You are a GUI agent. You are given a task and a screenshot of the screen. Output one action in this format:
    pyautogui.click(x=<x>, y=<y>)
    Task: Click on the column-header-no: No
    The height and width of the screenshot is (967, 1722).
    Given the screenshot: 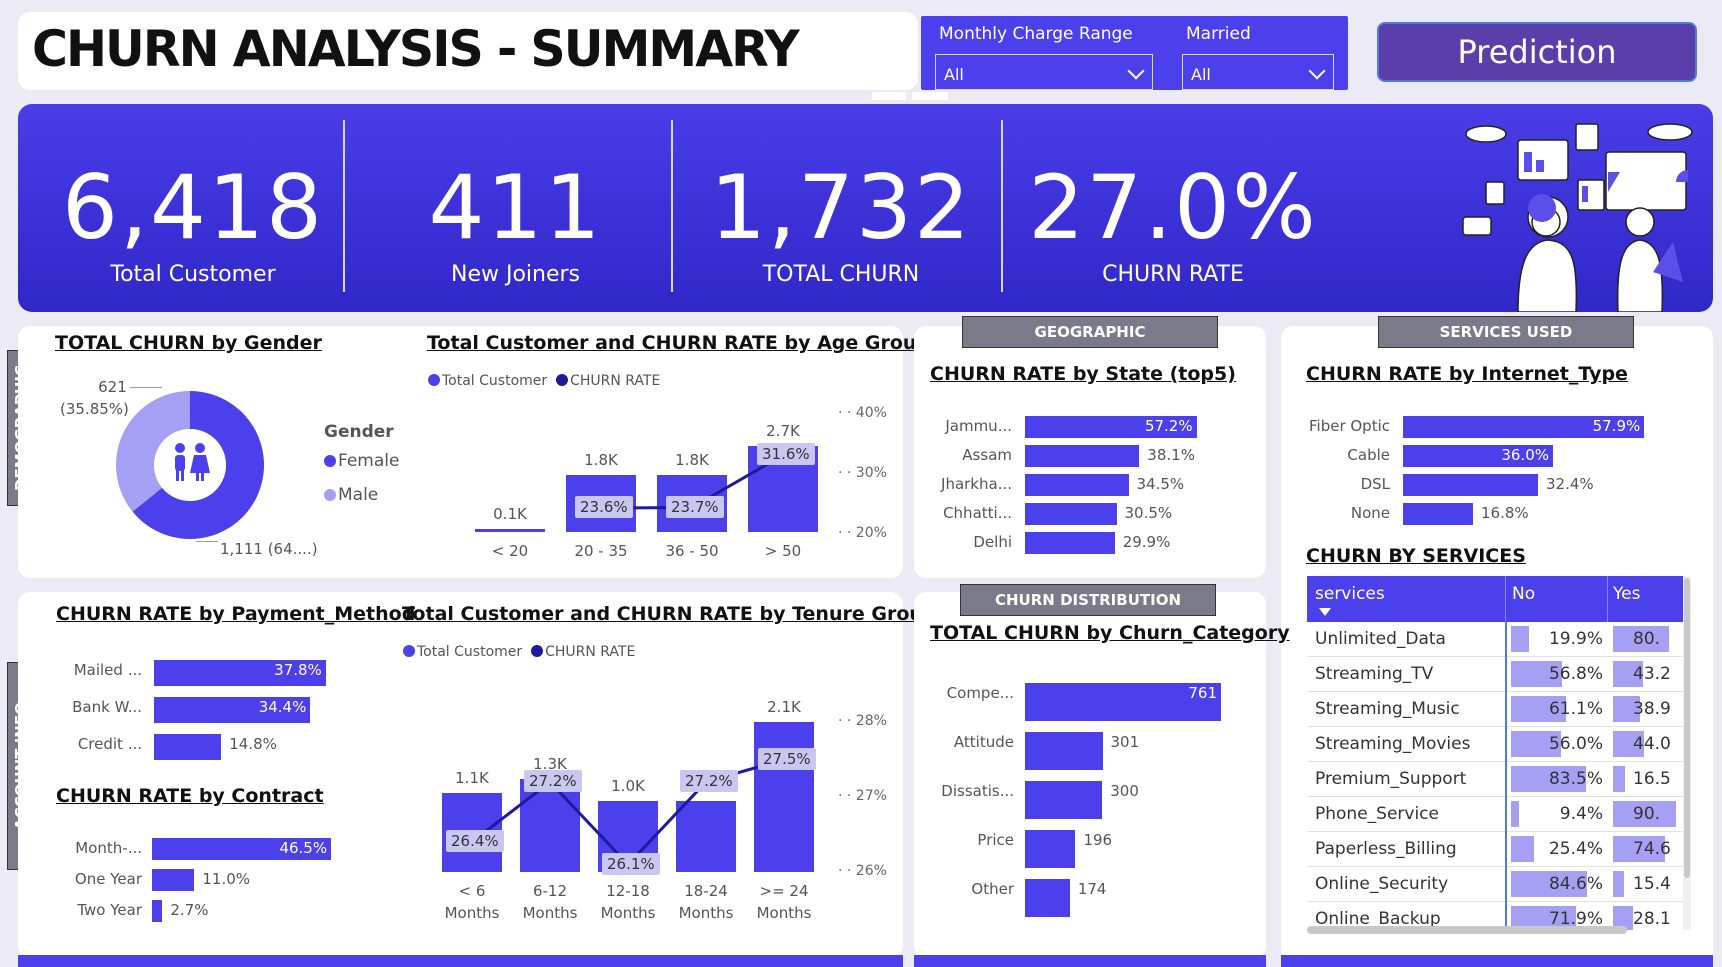 What is the action you would take?
    pyautogui.click(x=1523, y=594)
    